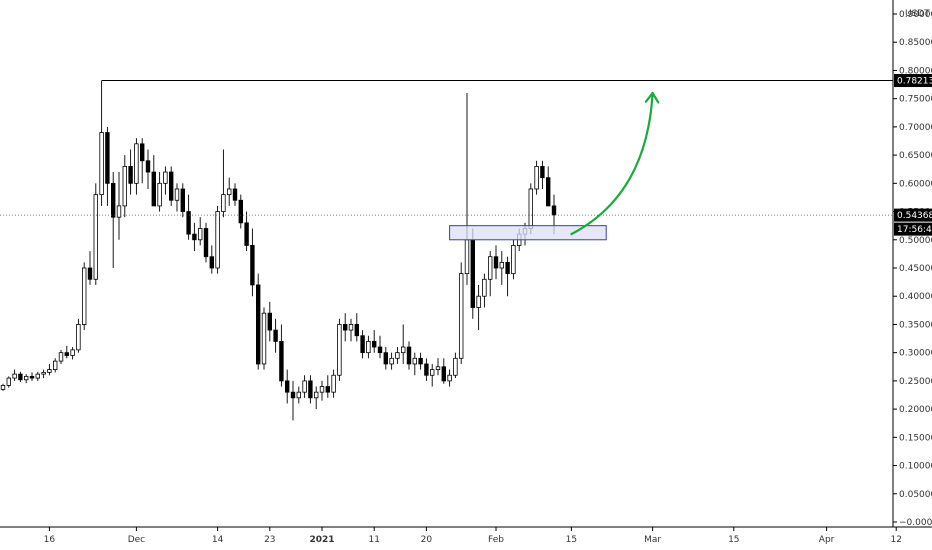  I want to click on currency-label: USDT, so click(917, 14).